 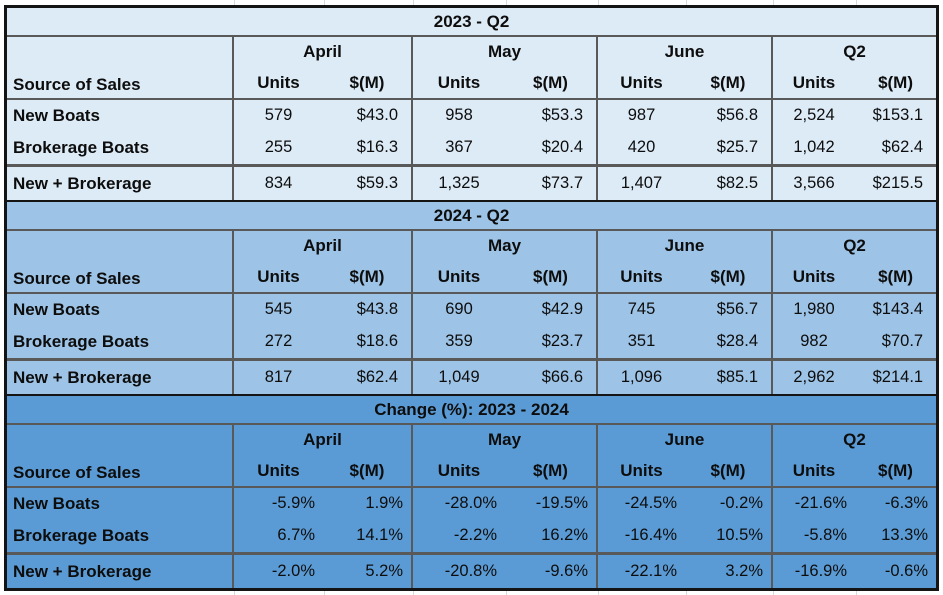 I want to click on value-cell: -6.3%, so click(x=906, y=503).